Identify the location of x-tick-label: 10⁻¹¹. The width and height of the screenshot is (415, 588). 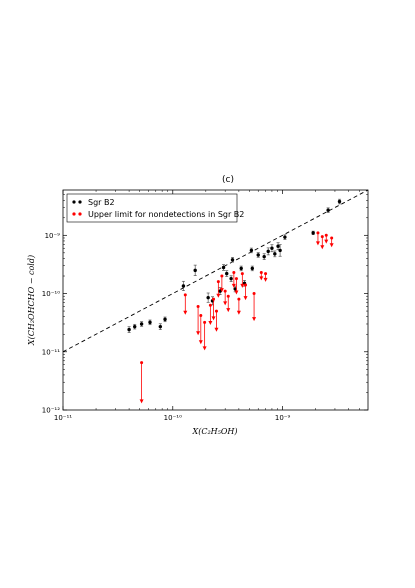
(63, 418).